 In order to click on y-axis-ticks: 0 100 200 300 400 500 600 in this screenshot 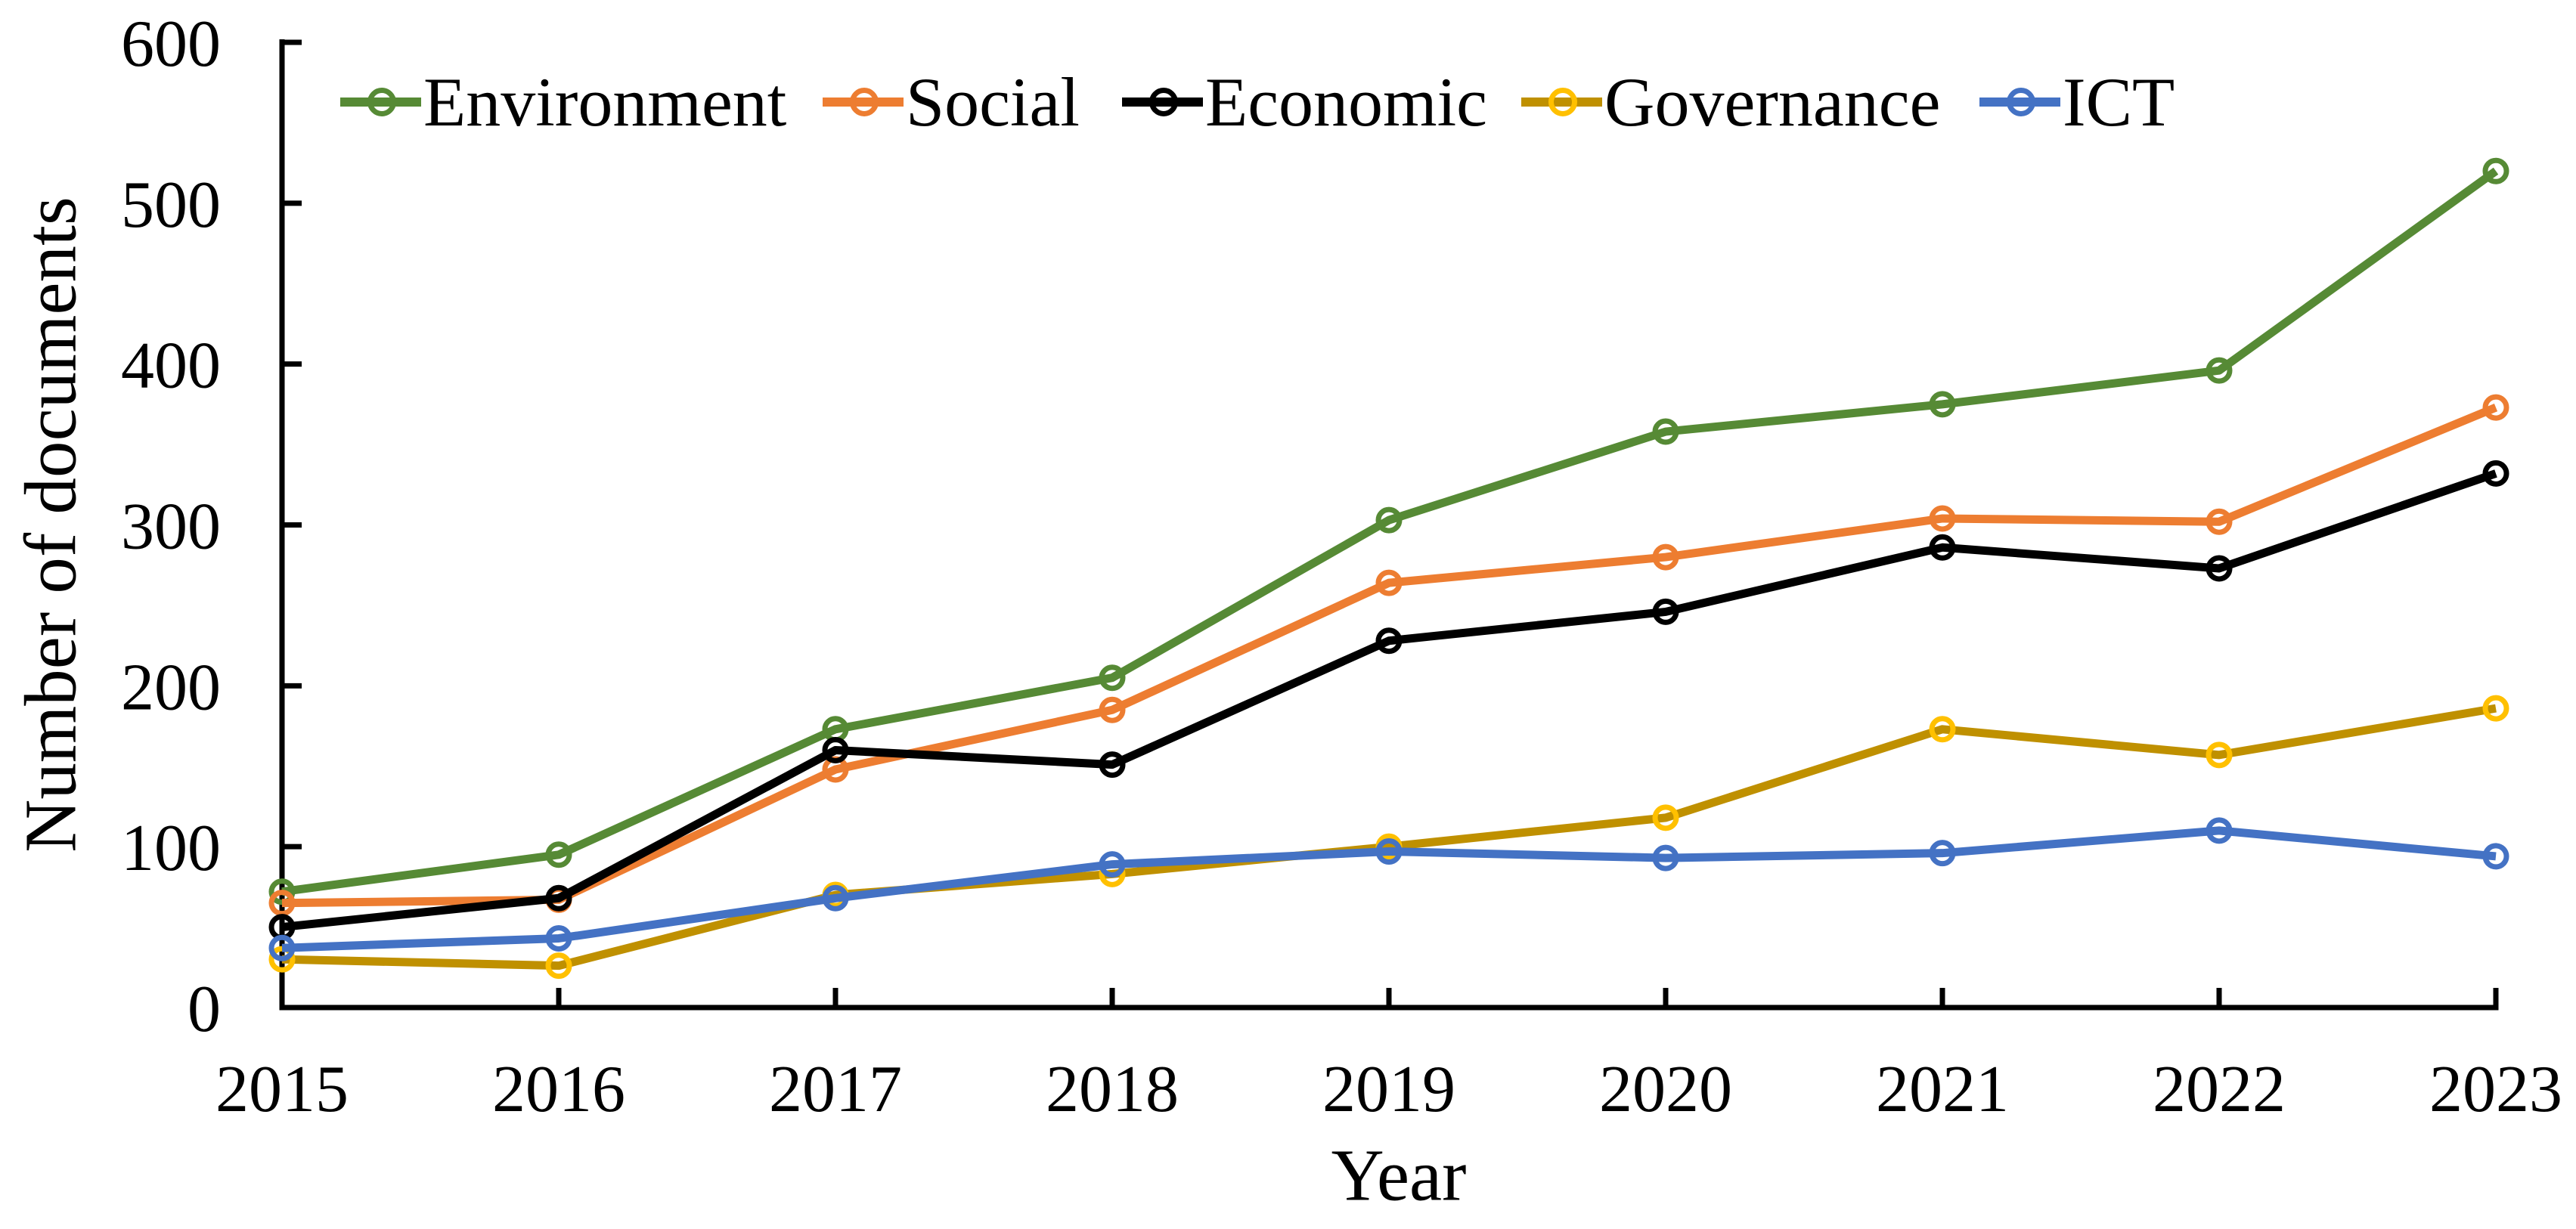, I will do `click(211, 527)`.